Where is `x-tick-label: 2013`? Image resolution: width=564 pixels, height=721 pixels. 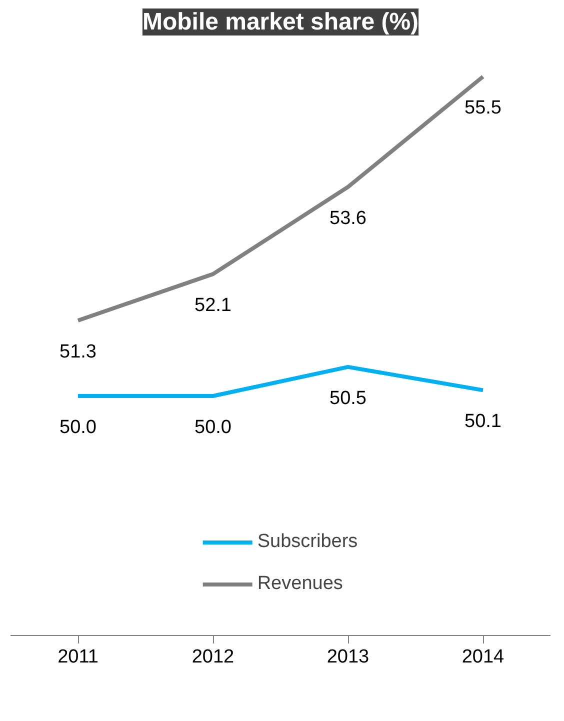
x-tick-label: 2013 is located at coordinates (348, 657).